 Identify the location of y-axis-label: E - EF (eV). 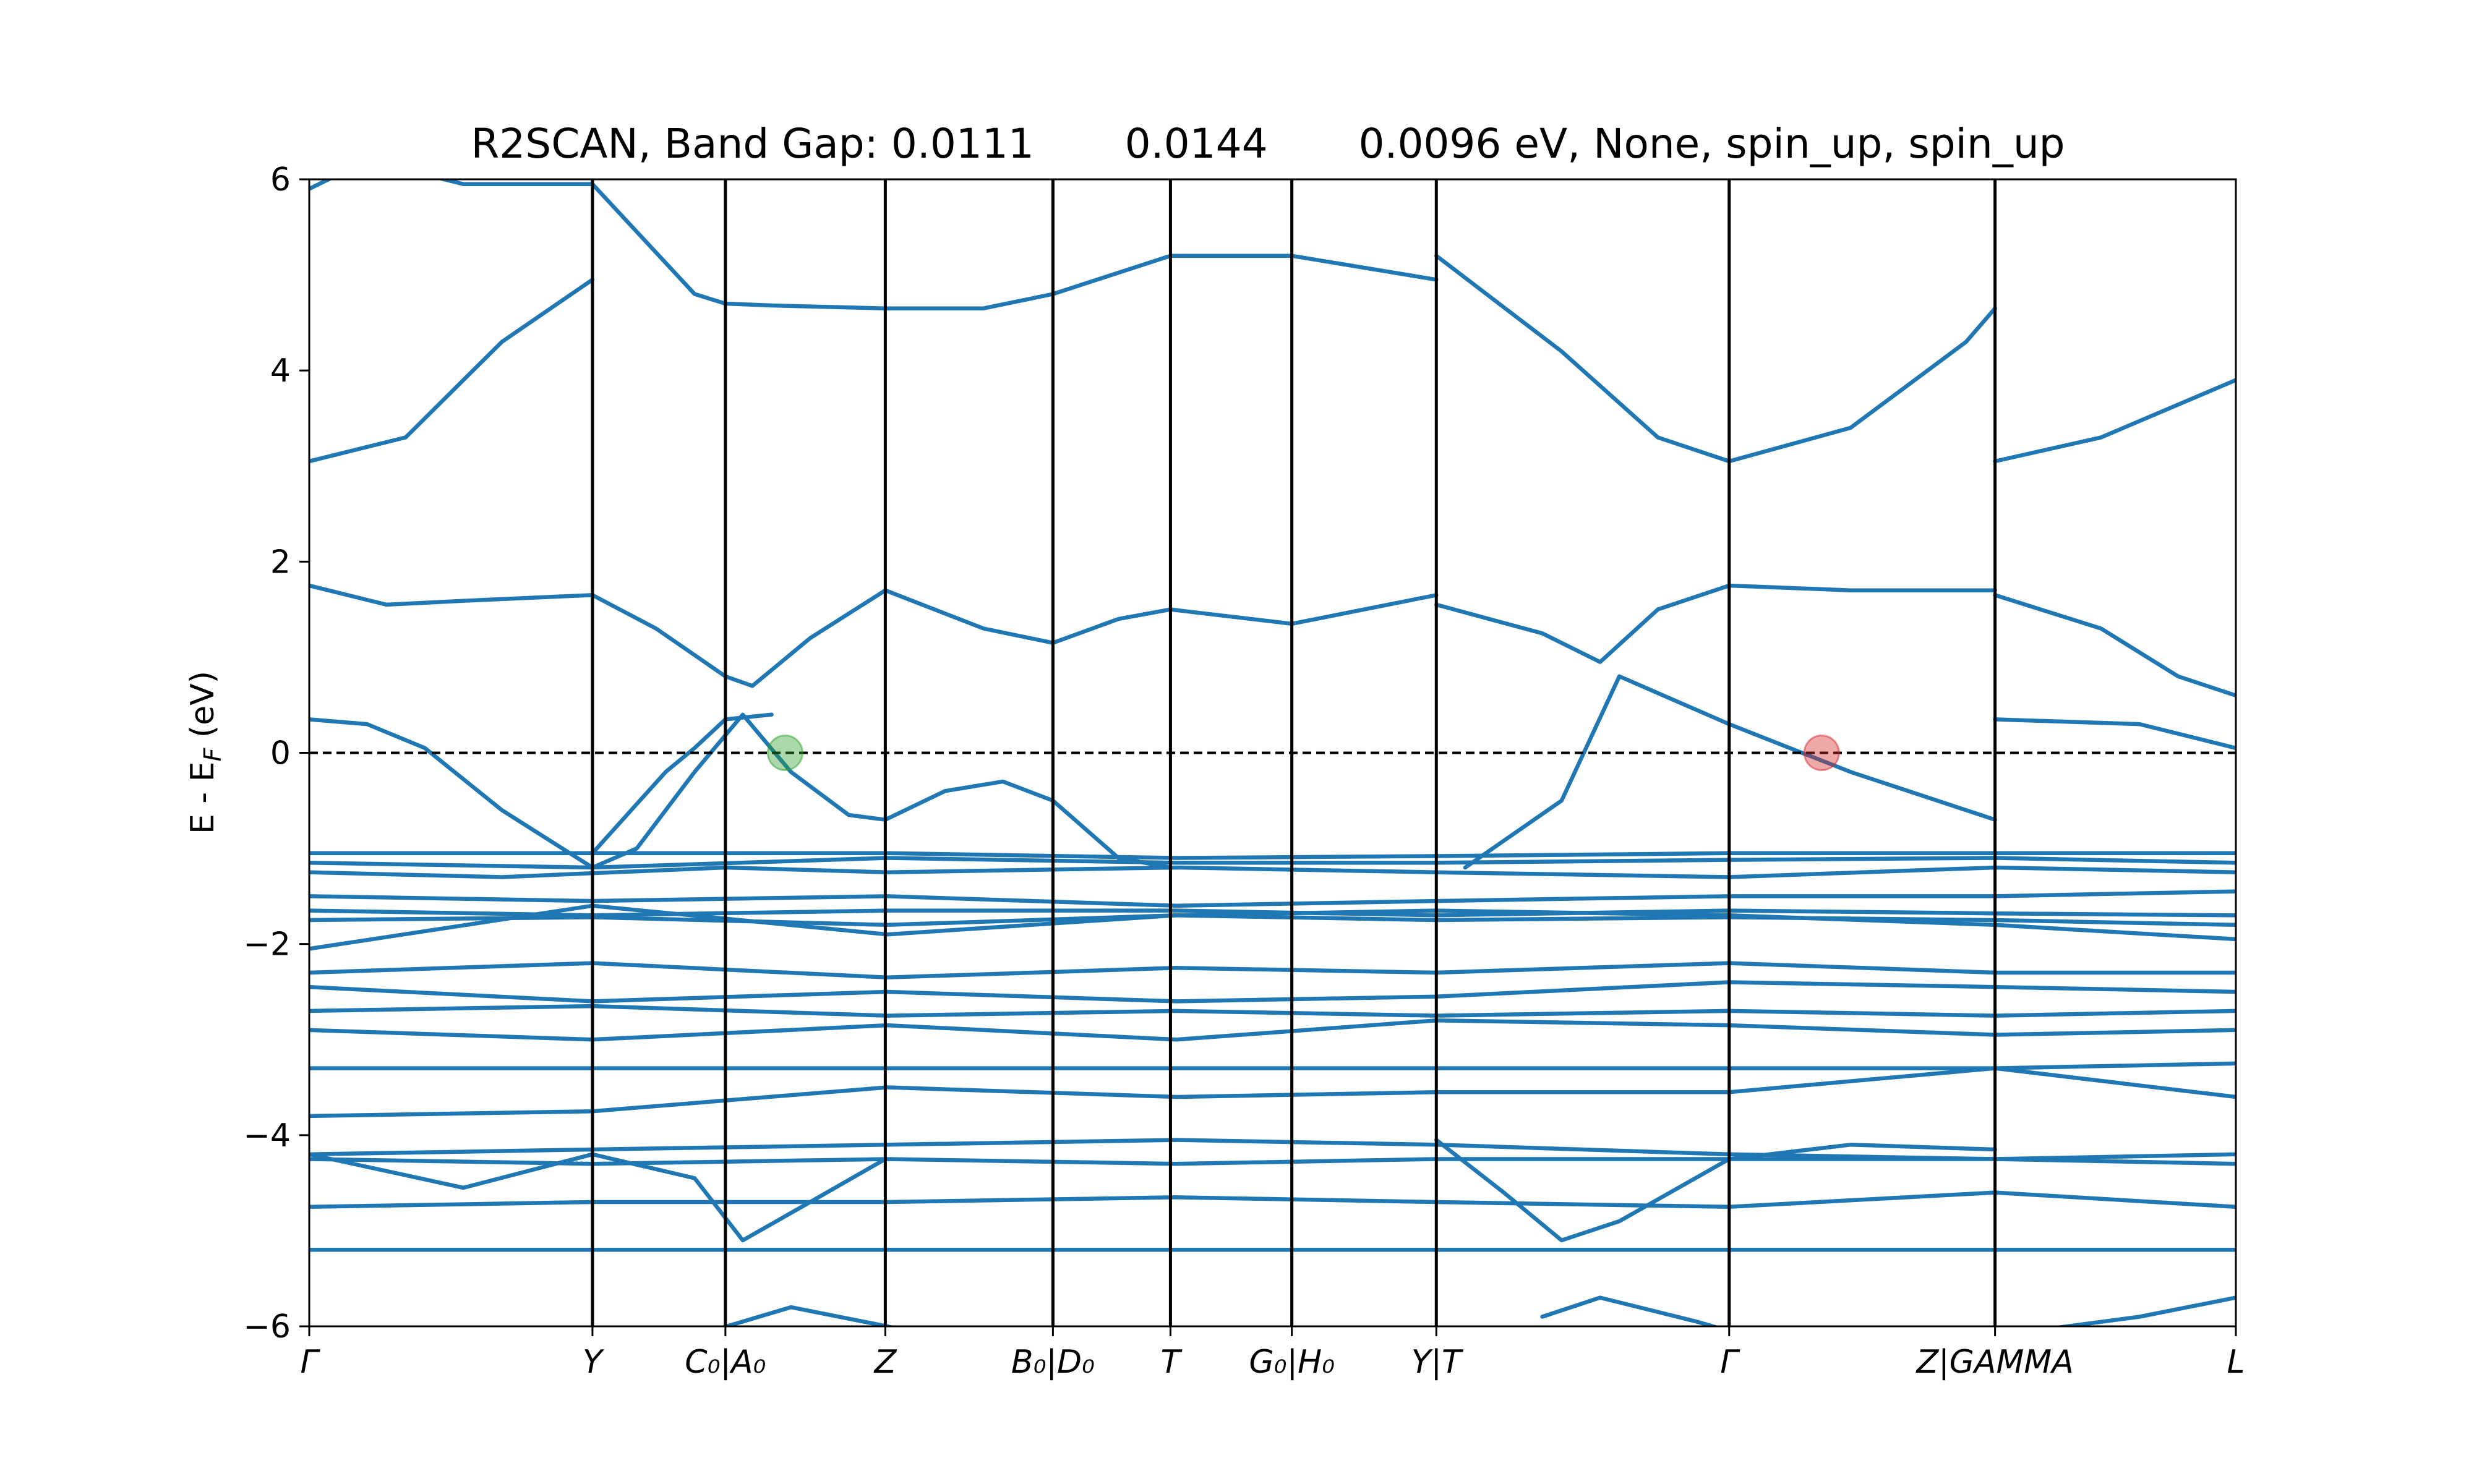
(205, 752).